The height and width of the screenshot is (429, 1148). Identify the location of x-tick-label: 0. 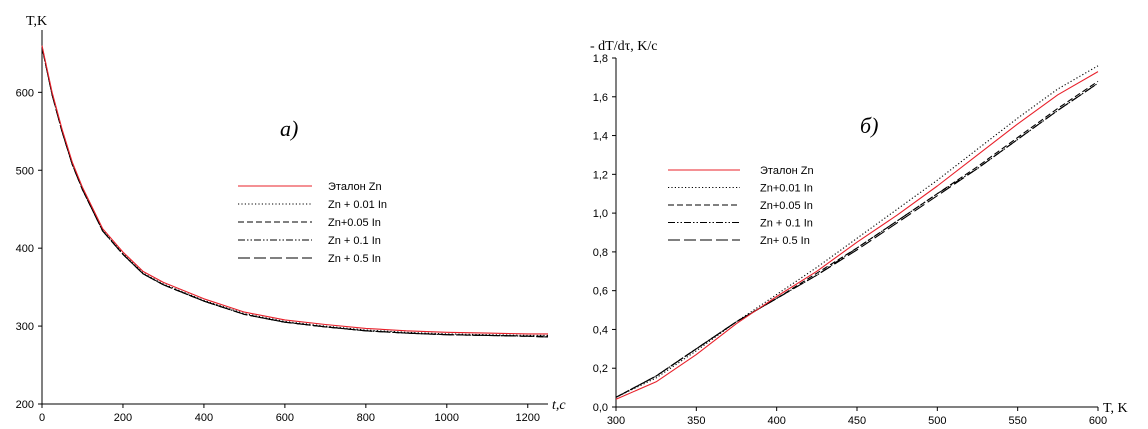
(42, 418).